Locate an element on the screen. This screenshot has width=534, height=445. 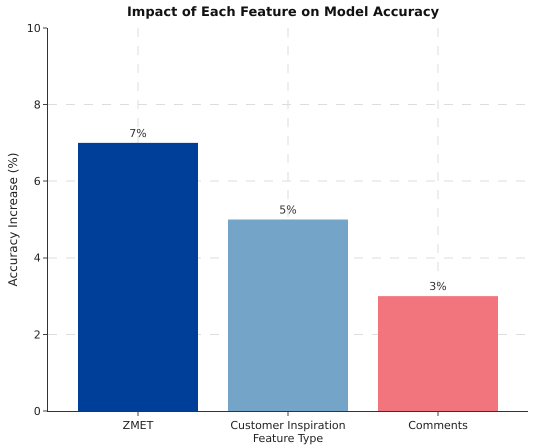
data-label: 7% is located at coordinates (138, 133).